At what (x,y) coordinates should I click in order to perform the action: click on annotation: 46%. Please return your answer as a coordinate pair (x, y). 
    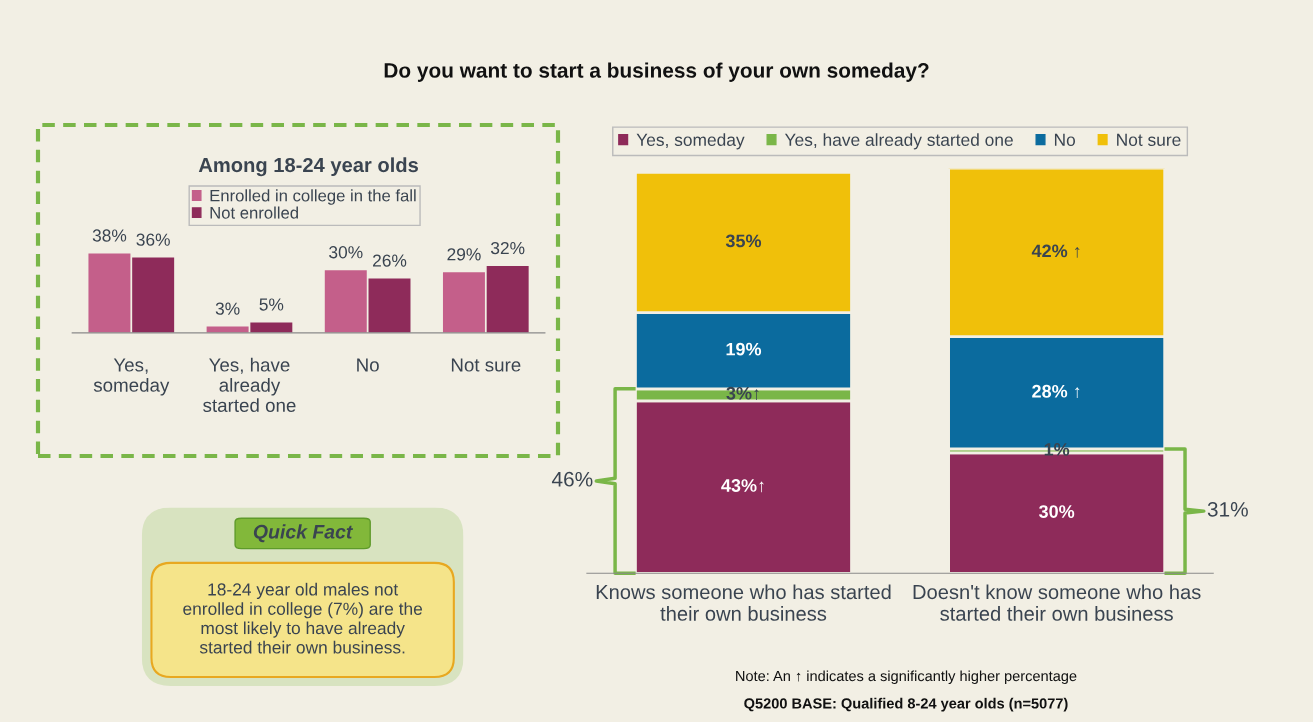
    Looking at the image, I should click on (572, 479).